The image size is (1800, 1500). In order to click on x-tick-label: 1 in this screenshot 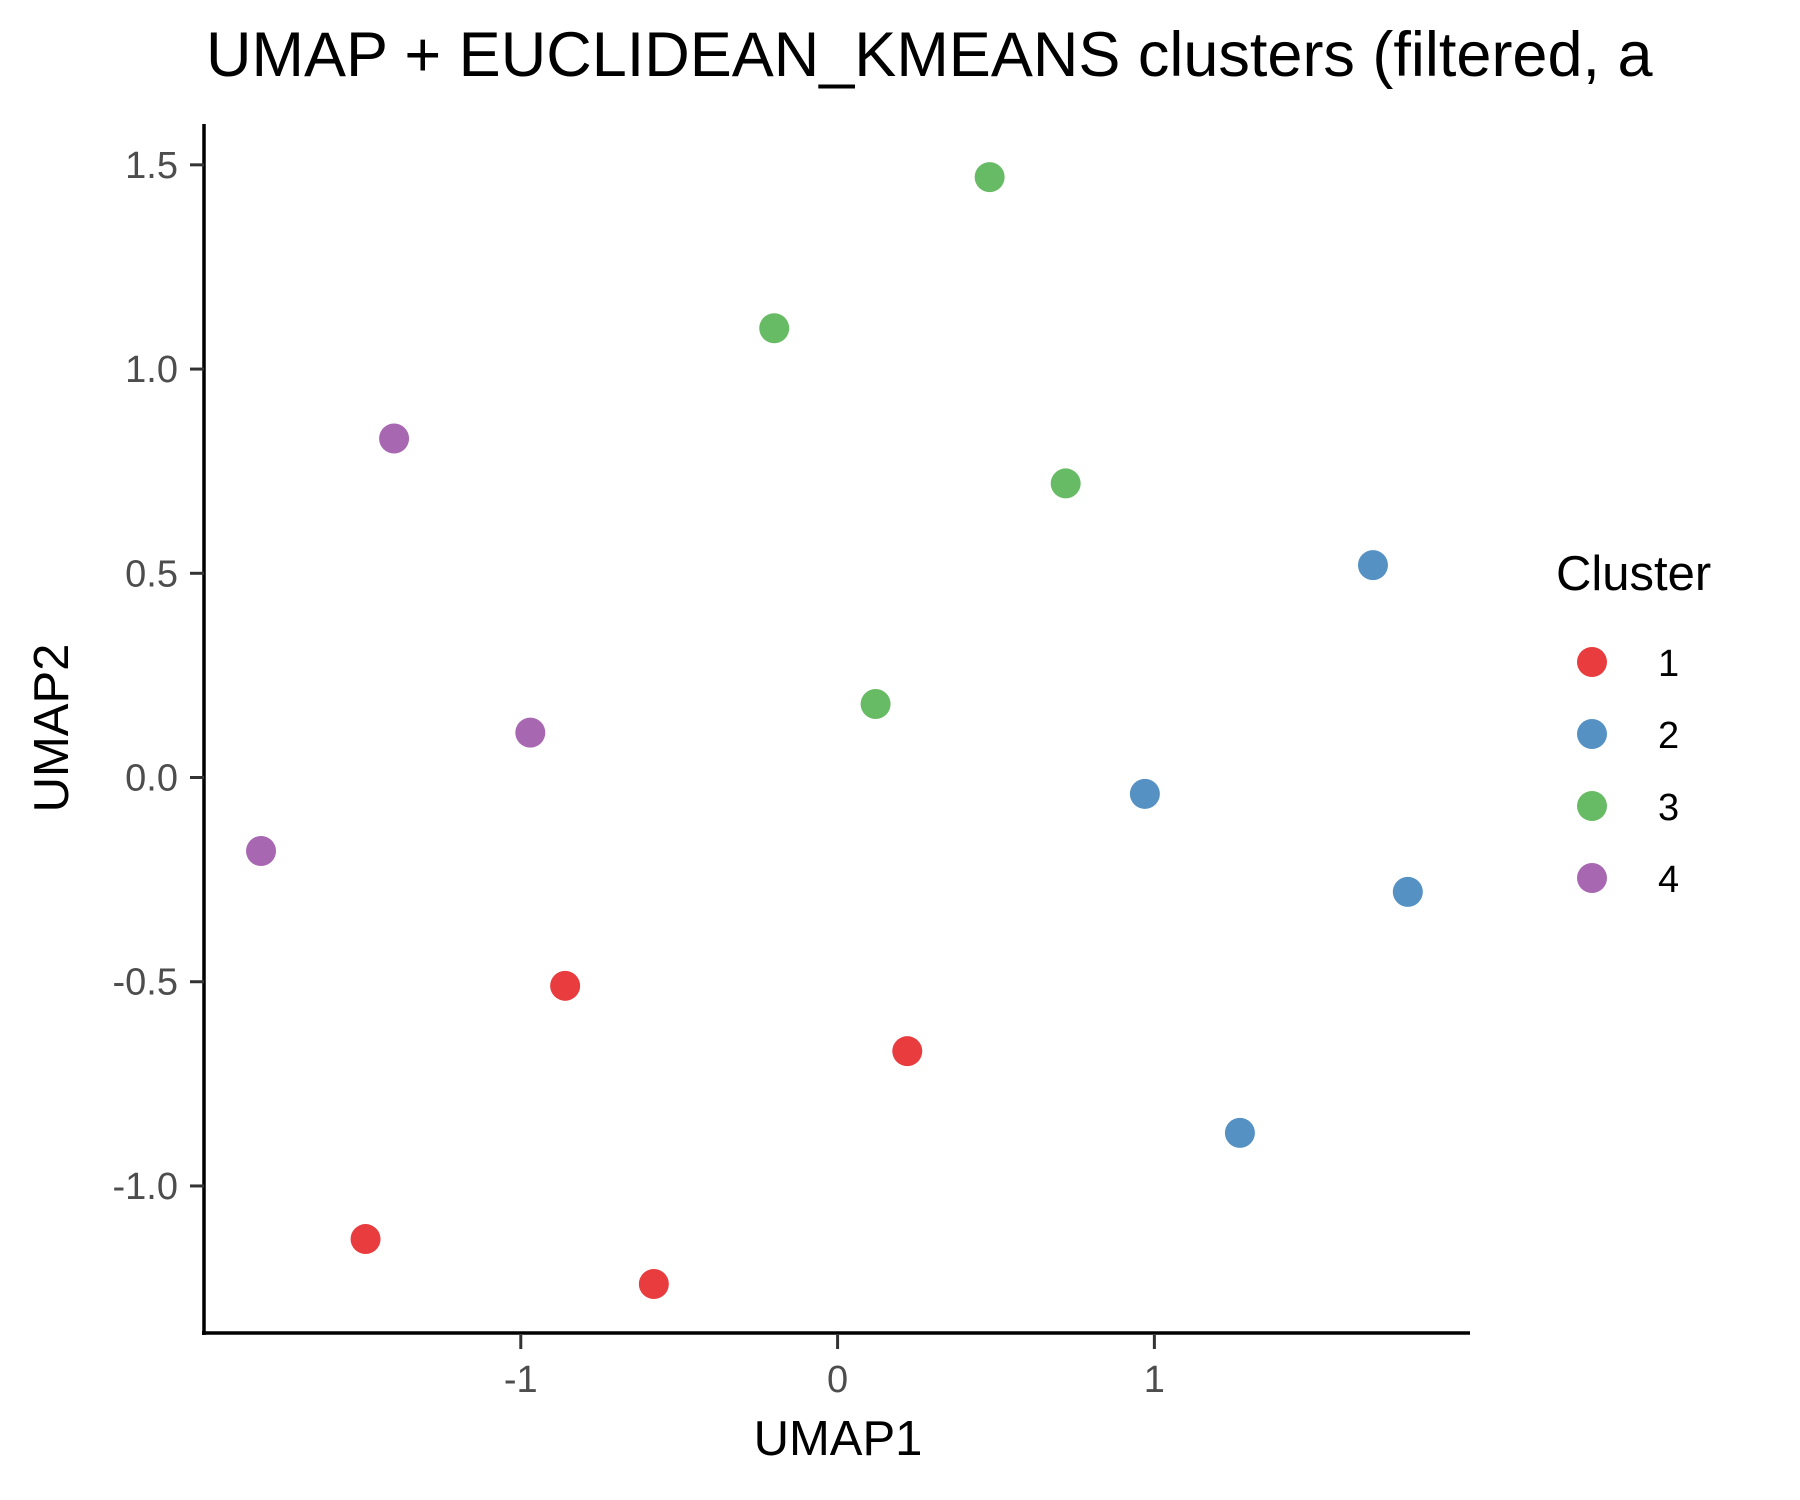, I will do `click(1154, 1380)`.